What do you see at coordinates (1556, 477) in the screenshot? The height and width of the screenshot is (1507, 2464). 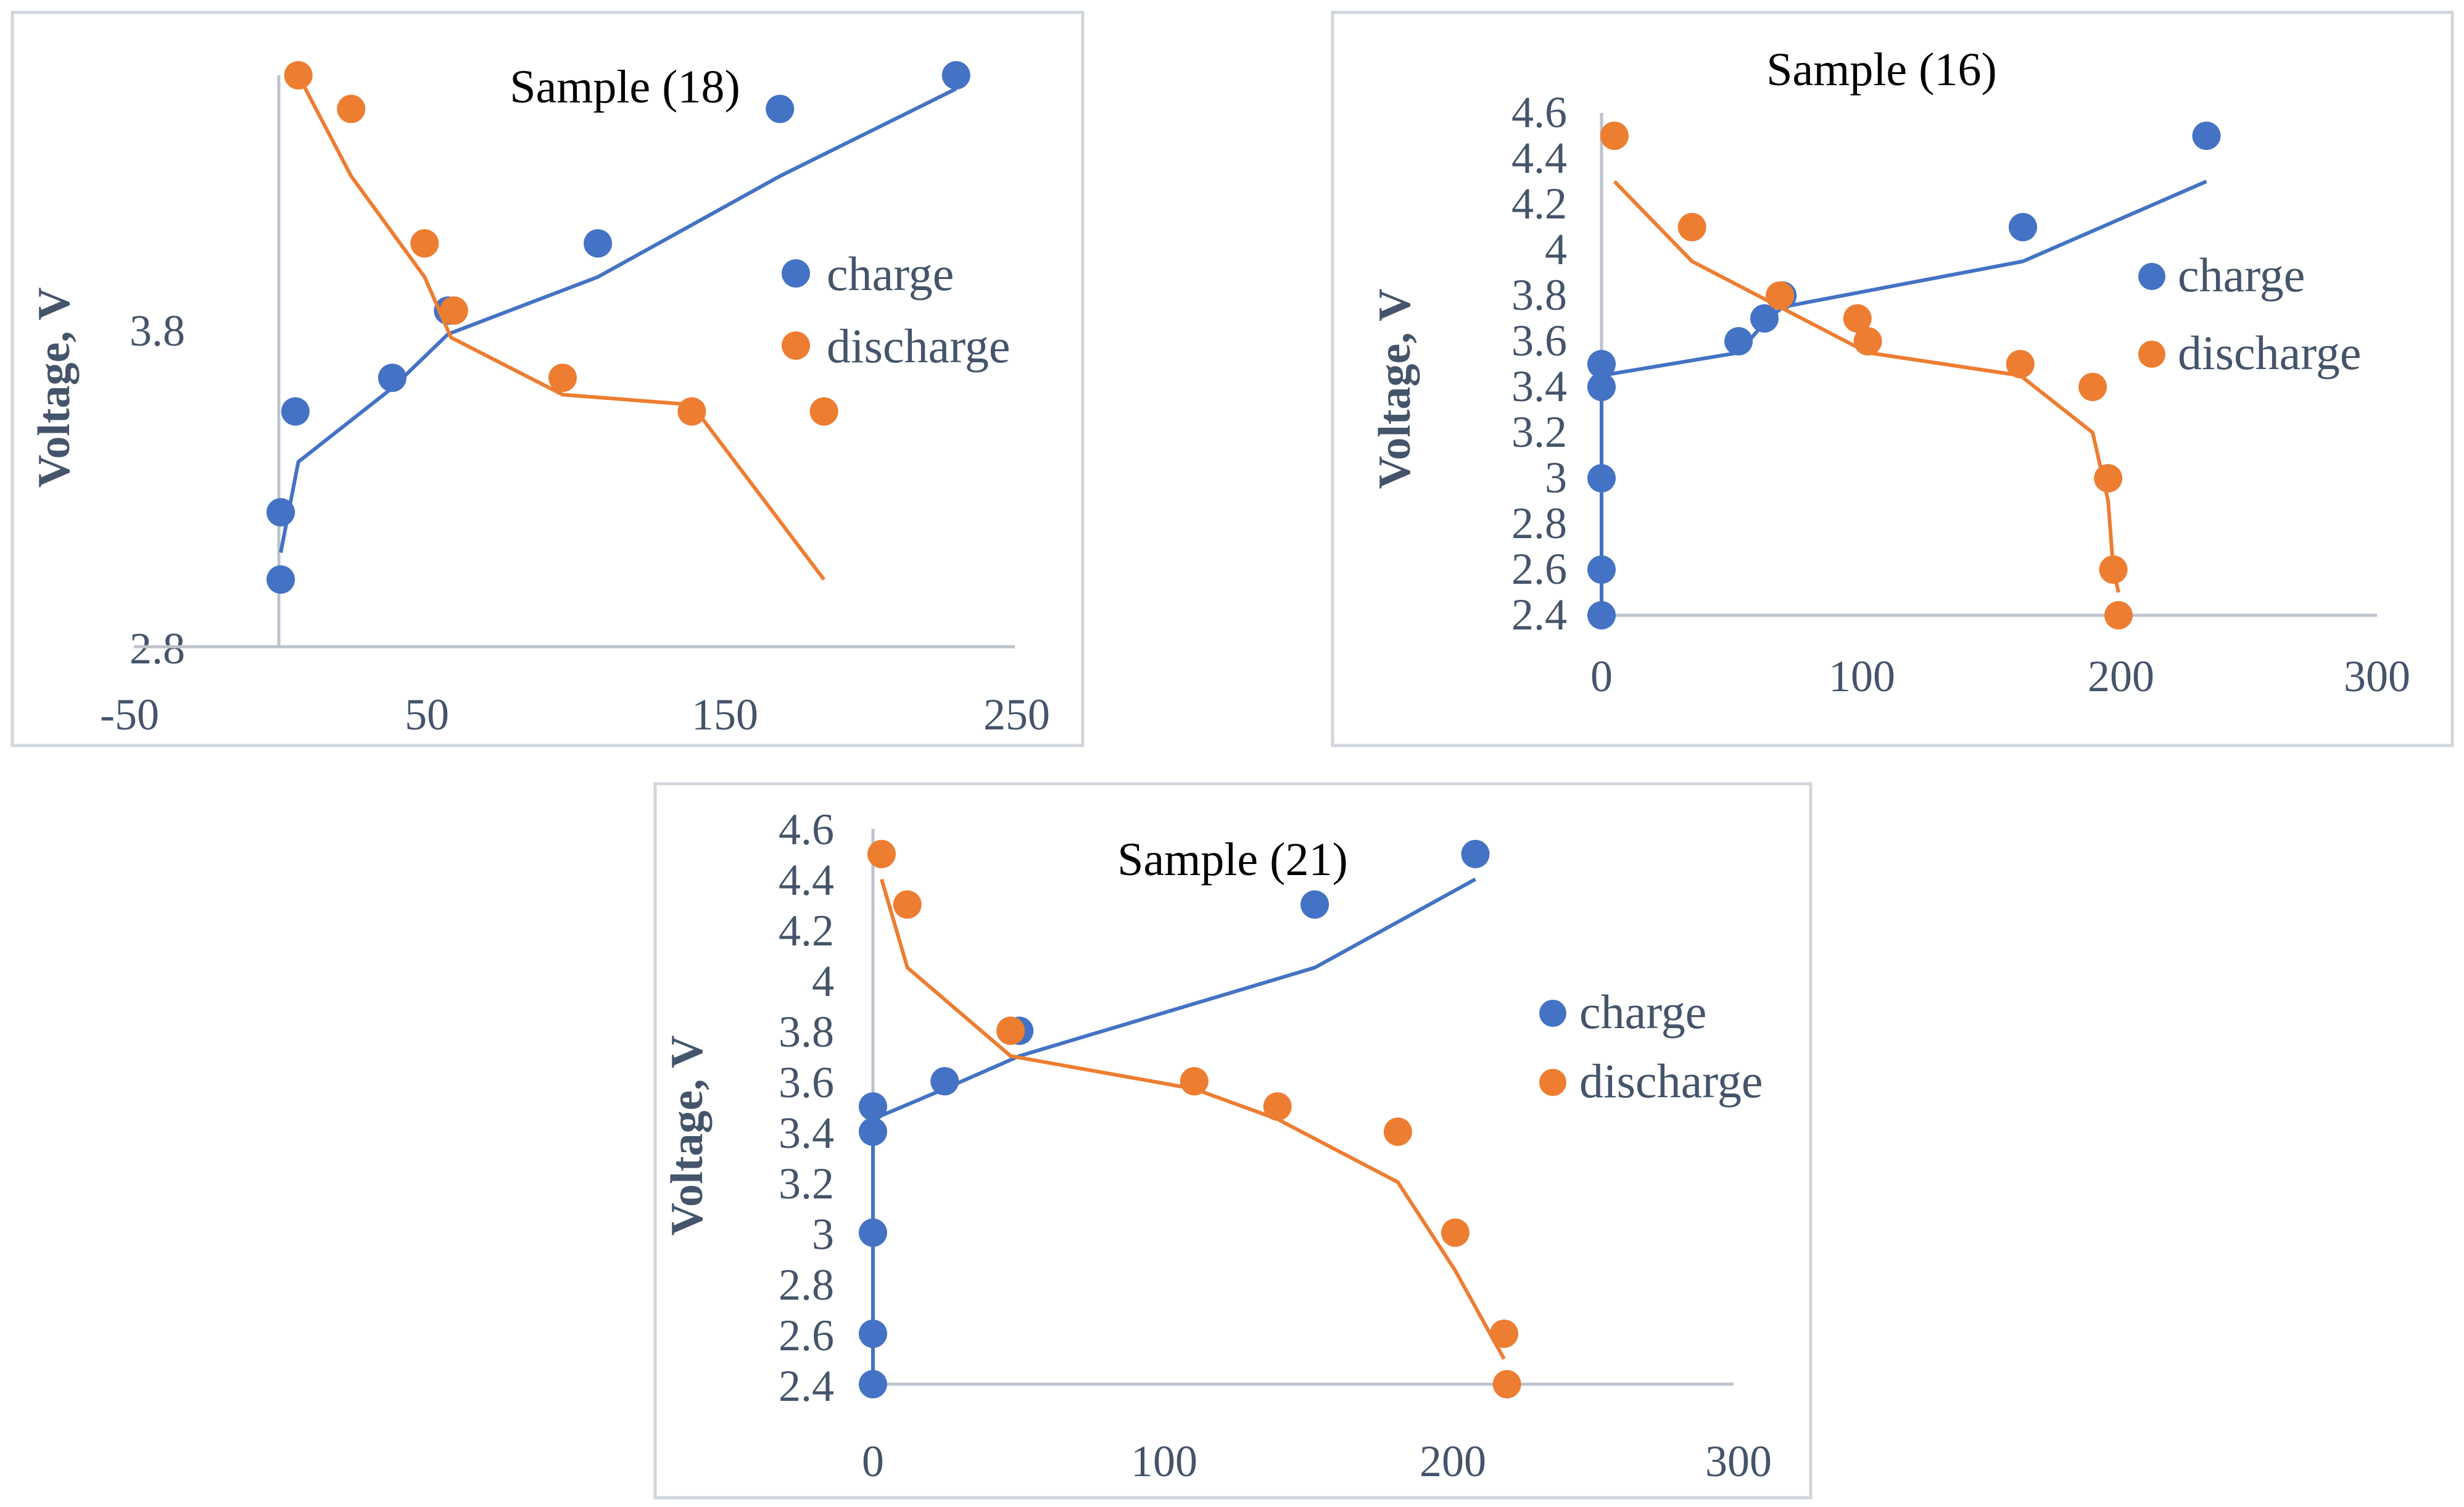 I see `y-tick-label: 3` at bounding box center [1556, 477].